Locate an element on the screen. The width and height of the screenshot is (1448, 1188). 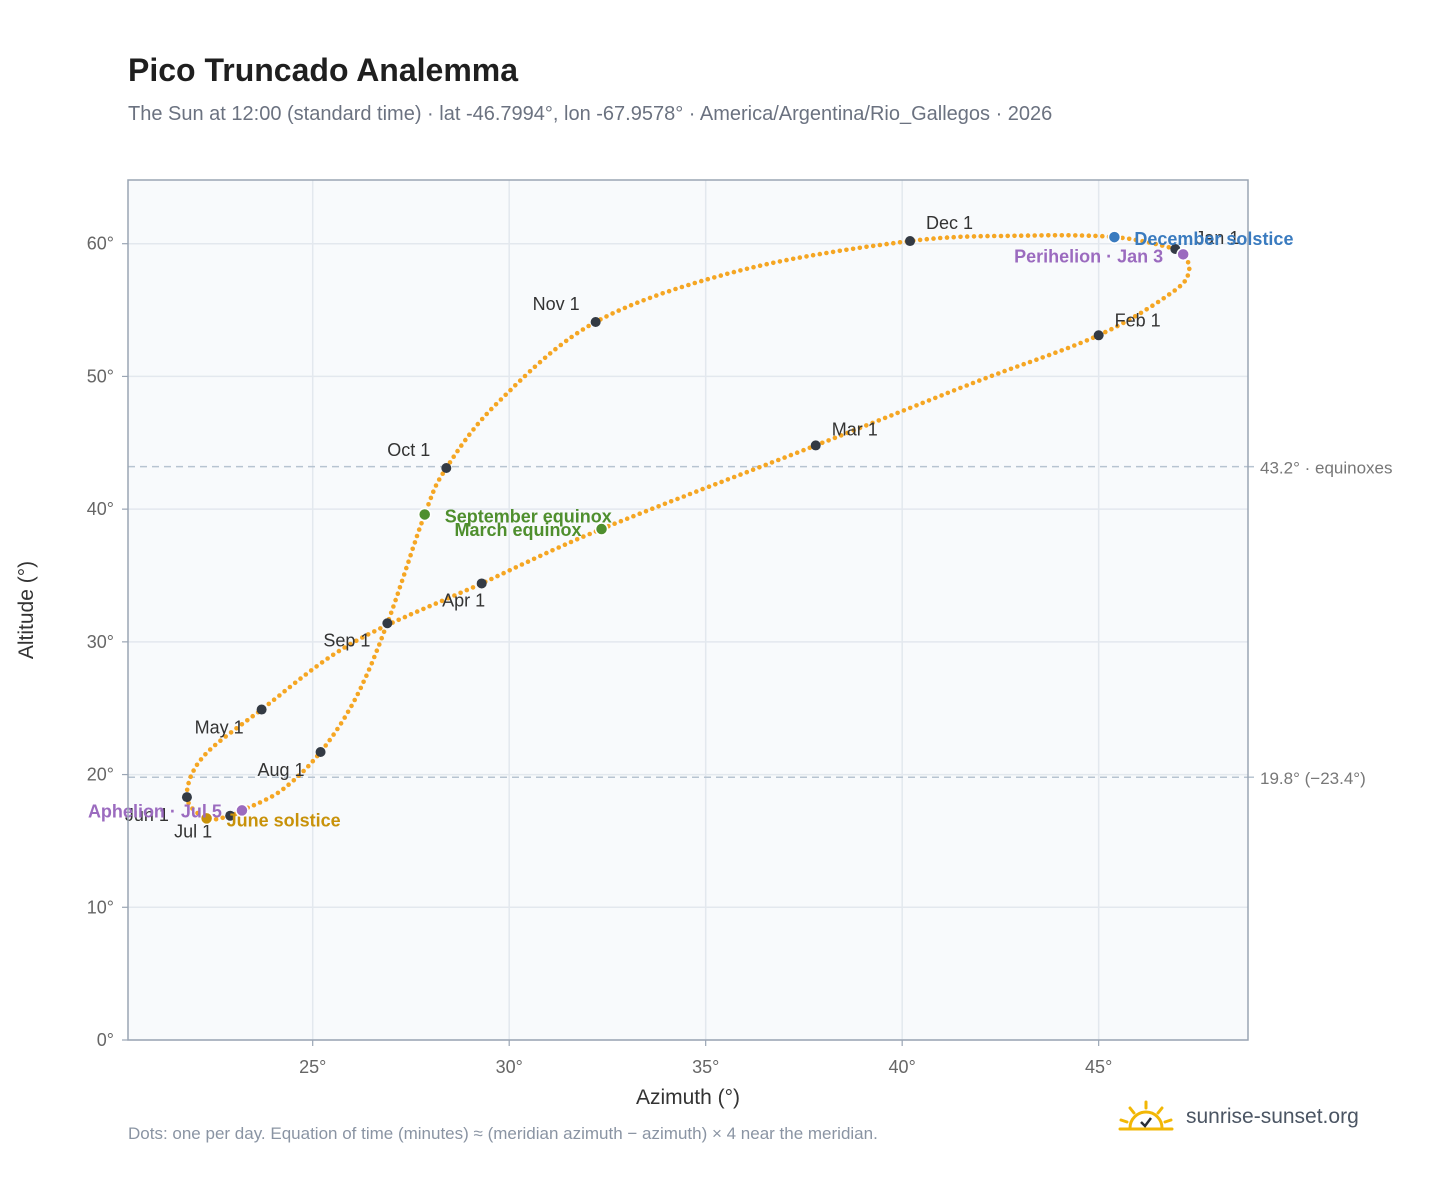
month-label: Mar 1 is located at coordinates (855, 429).